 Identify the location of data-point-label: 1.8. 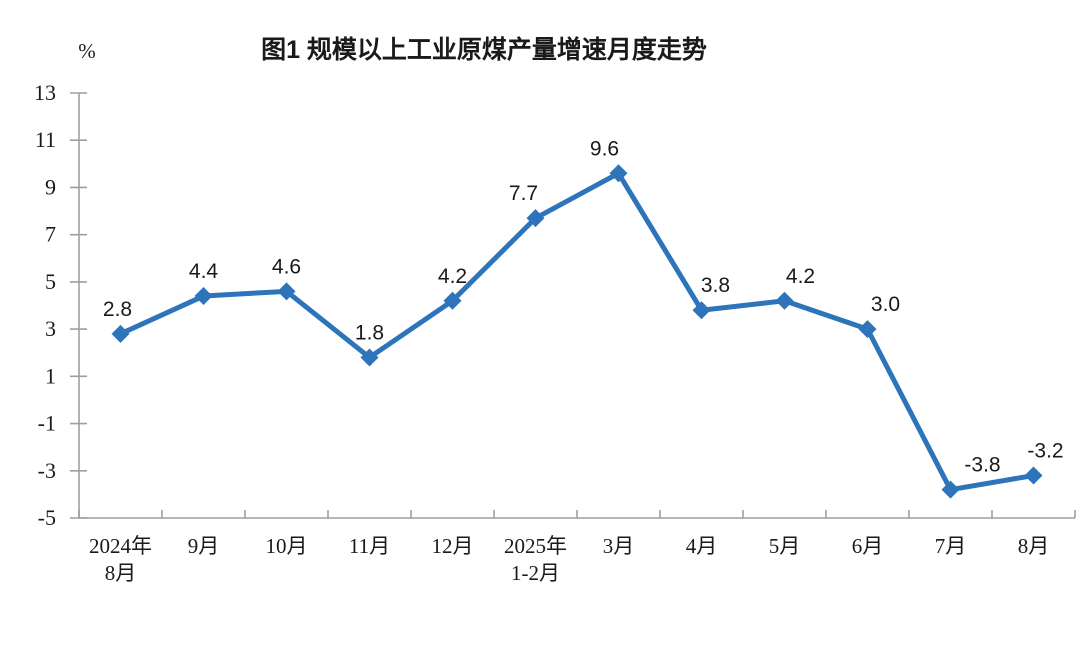
(369, 332).